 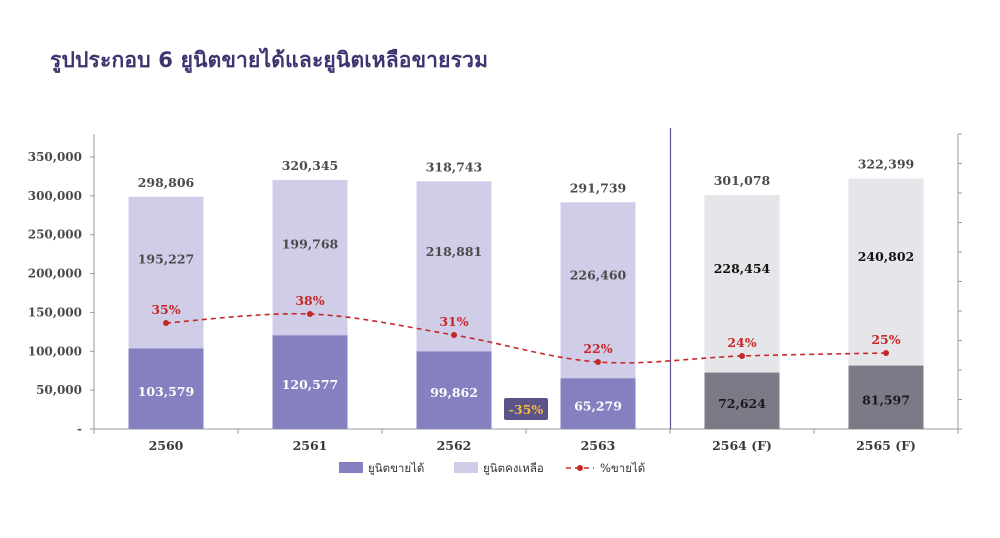 I want to click on legend-swatch-sold, so click(x=351, y=467).